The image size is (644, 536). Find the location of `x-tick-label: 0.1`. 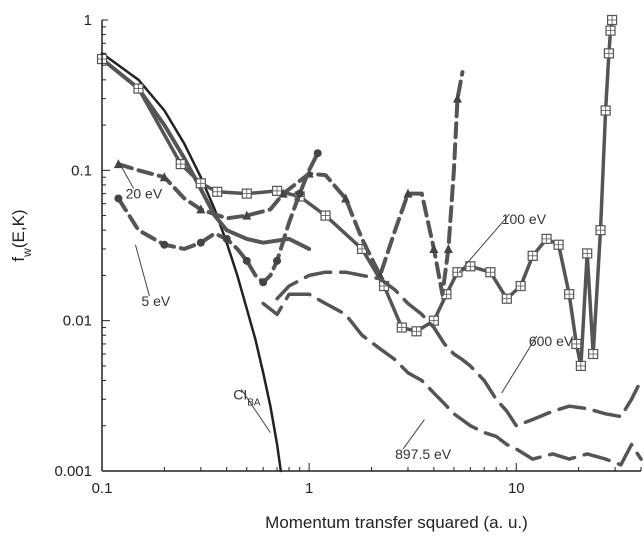

x-tick-label: 0.1 is located at coordinates (102, 488).